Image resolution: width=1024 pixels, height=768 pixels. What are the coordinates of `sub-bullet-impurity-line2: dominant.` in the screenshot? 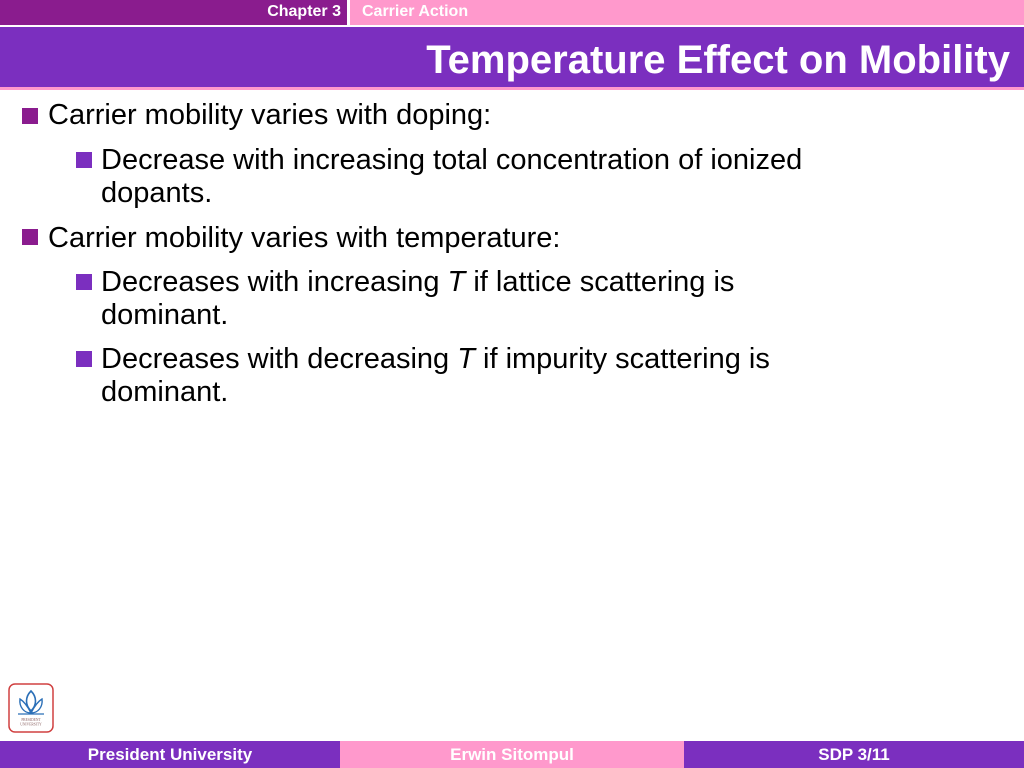 It's located at (165, 392).